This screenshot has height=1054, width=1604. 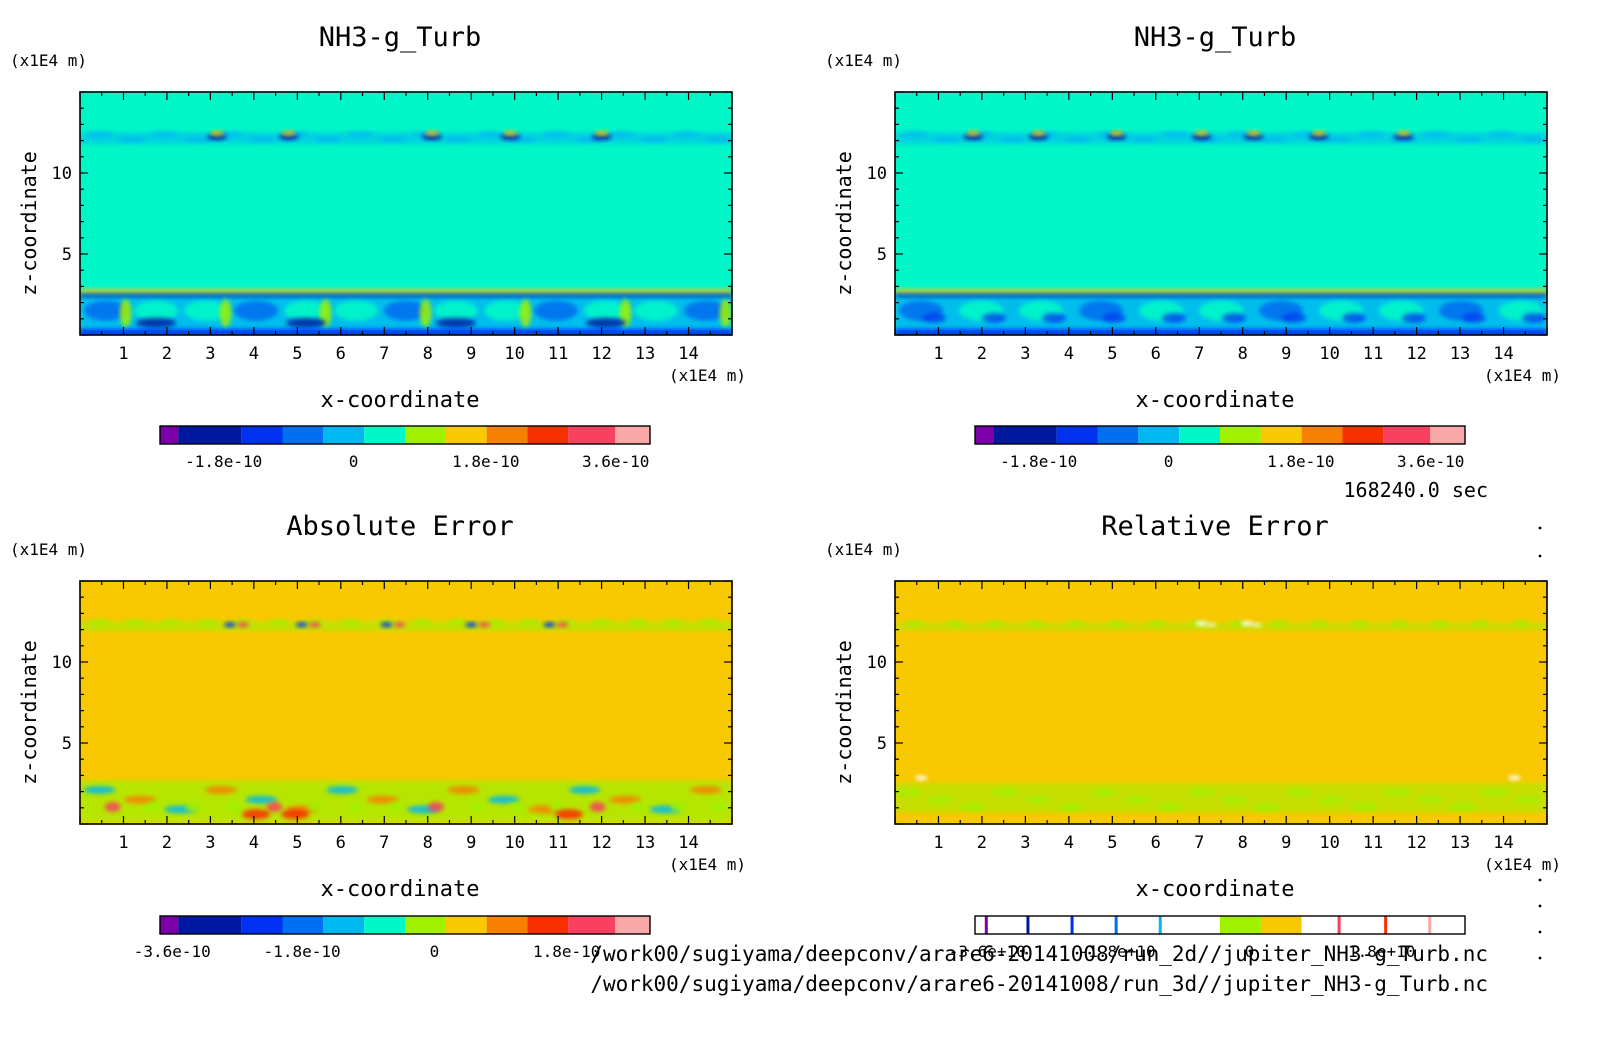 What do you see at coordinates (1243, 354) in the screenshot?
I see `x-tick-label: 8` at bounding box center [1243, 354].